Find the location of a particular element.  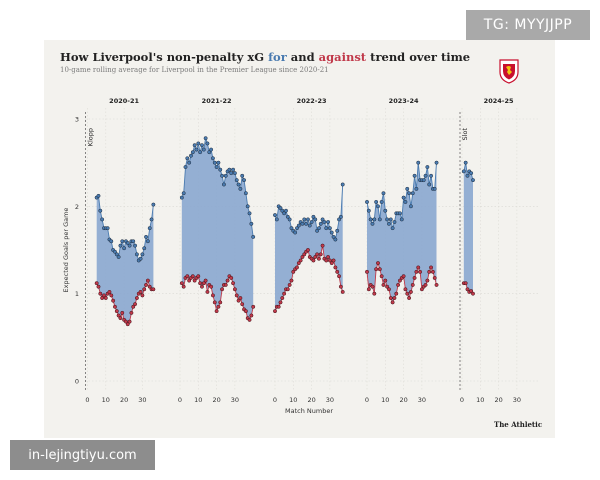

y-tick-label: 3 is located at coordinates (77, 120).